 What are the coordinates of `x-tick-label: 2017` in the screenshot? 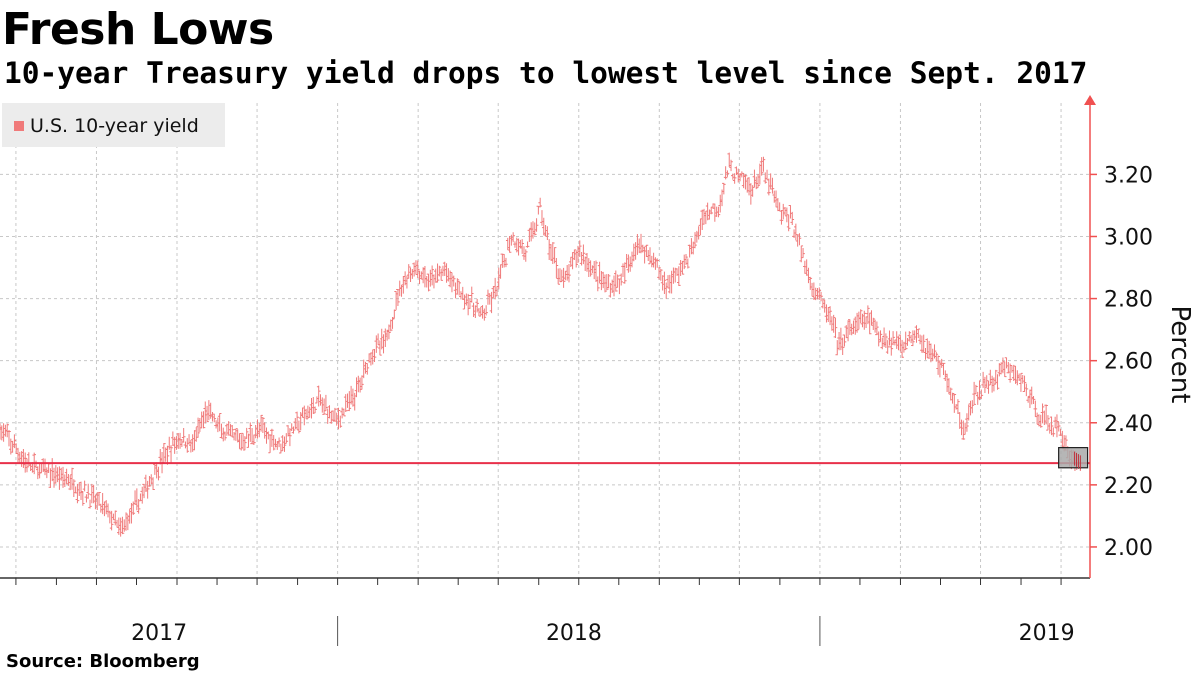 It's located at (159, 633).